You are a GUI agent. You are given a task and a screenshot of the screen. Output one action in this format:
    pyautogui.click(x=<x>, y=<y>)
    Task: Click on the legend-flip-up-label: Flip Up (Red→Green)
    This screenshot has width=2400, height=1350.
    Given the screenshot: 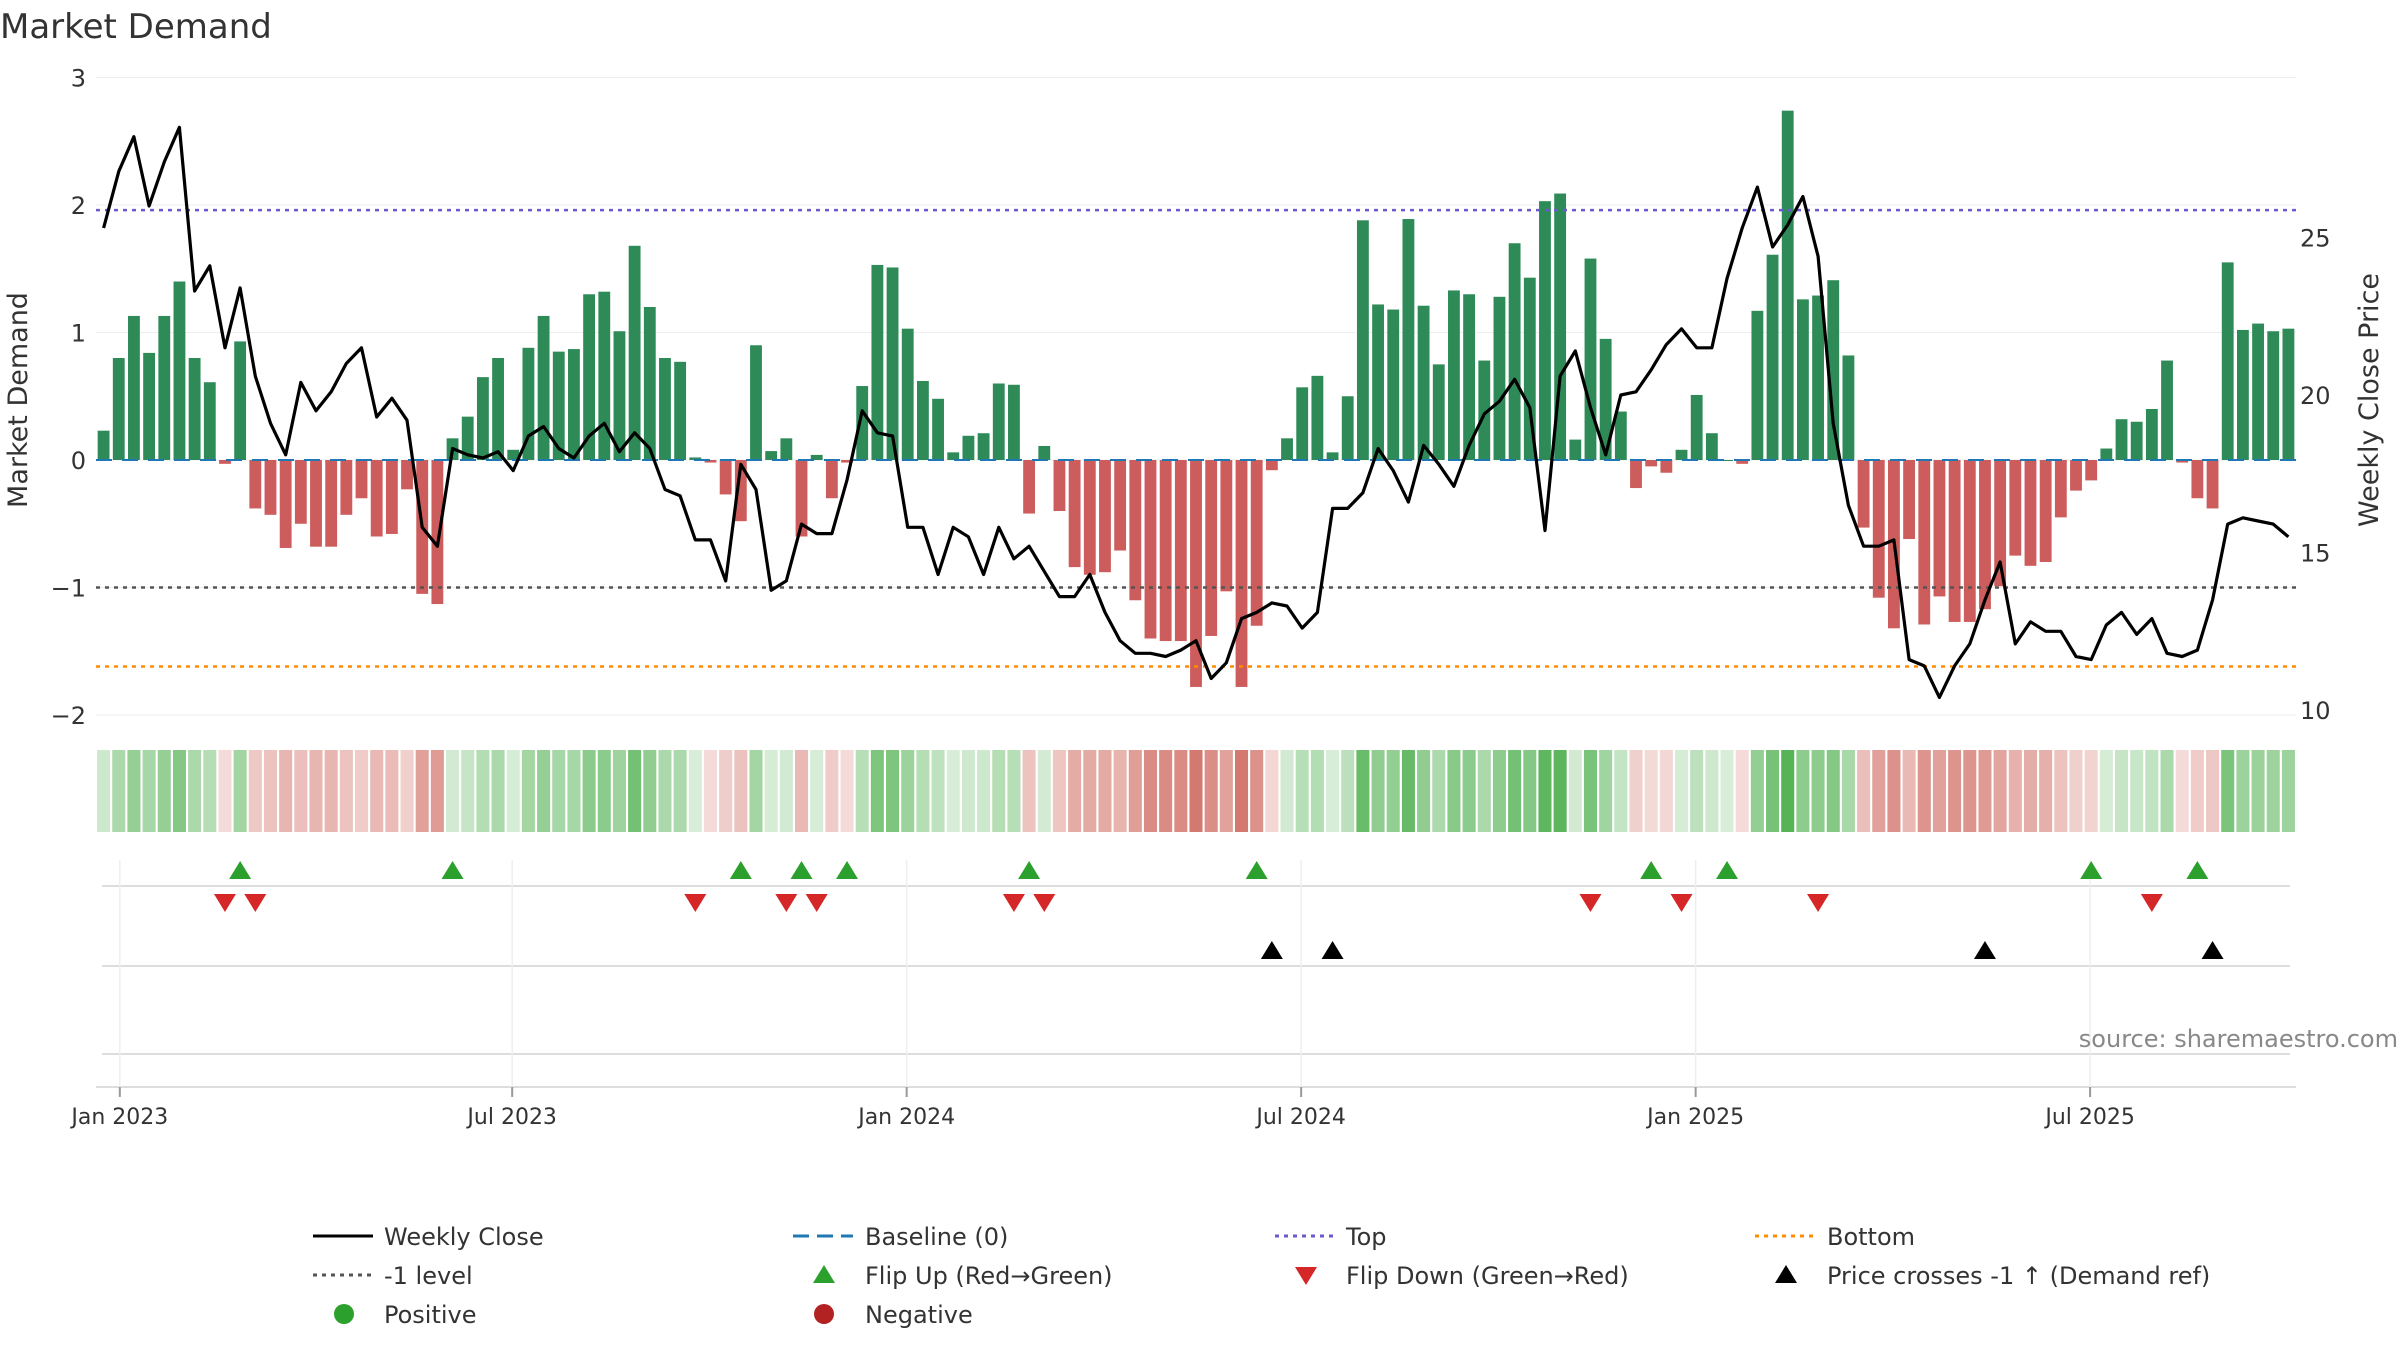 What is the action you would take?
    pyautogui.click(x=989, y=1276)
    